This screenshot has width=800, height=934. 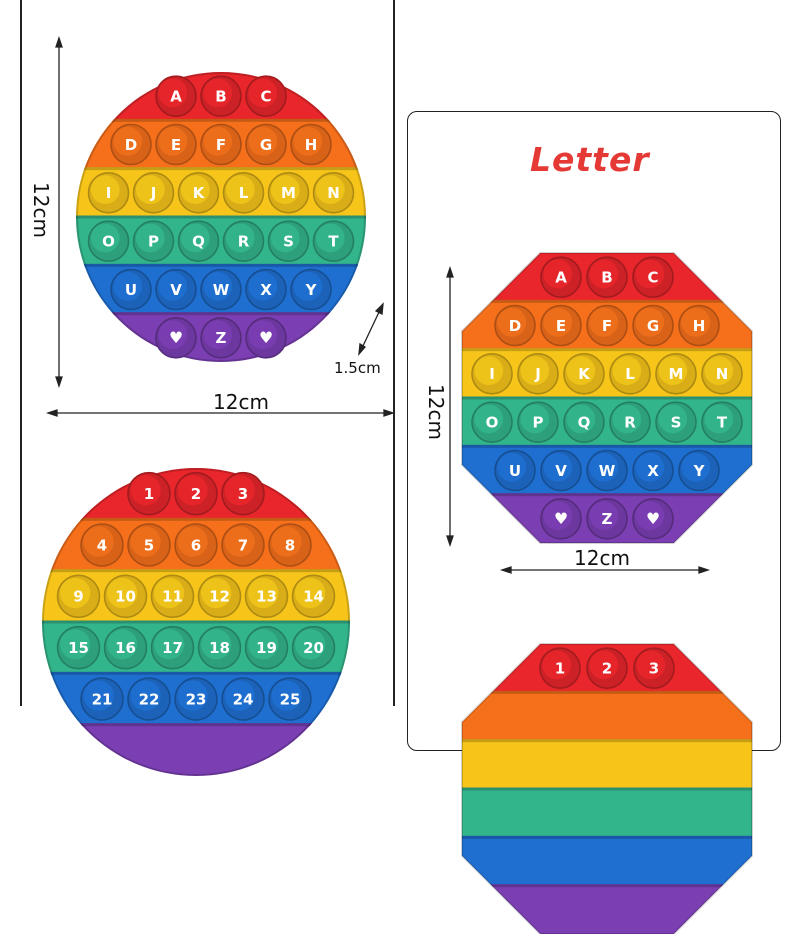 I want to click on bubble-label: C, so click(x=265, y=97).